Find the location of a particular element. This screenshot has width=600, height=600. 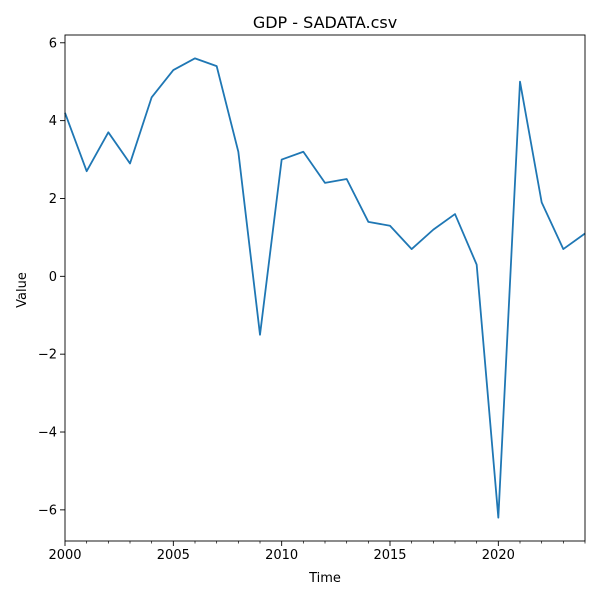

y-tick-label: −4 is located at coordinates (47, 433).